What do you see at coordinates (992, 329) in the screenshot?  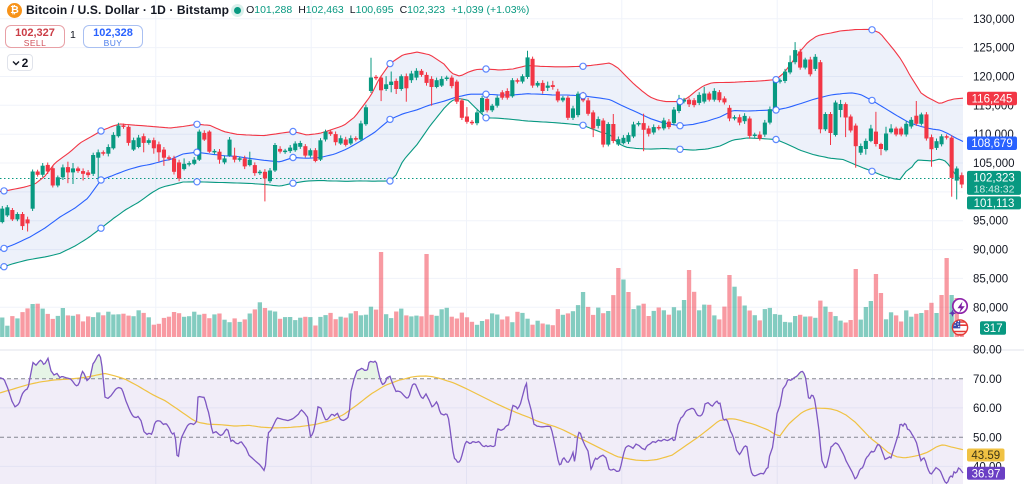 I see `svg-text: 317` at bounding box center [992, 329].